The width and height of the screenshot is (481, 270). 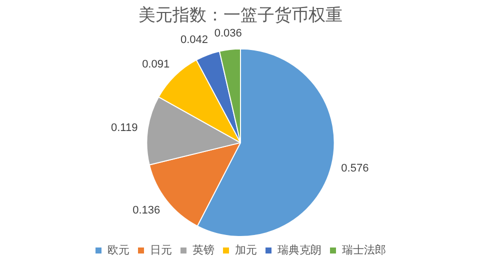 What do you see at coordinates (228, 34) in the screenshot?
I see `data-label: 0.036` at bounding box center [228, 34].